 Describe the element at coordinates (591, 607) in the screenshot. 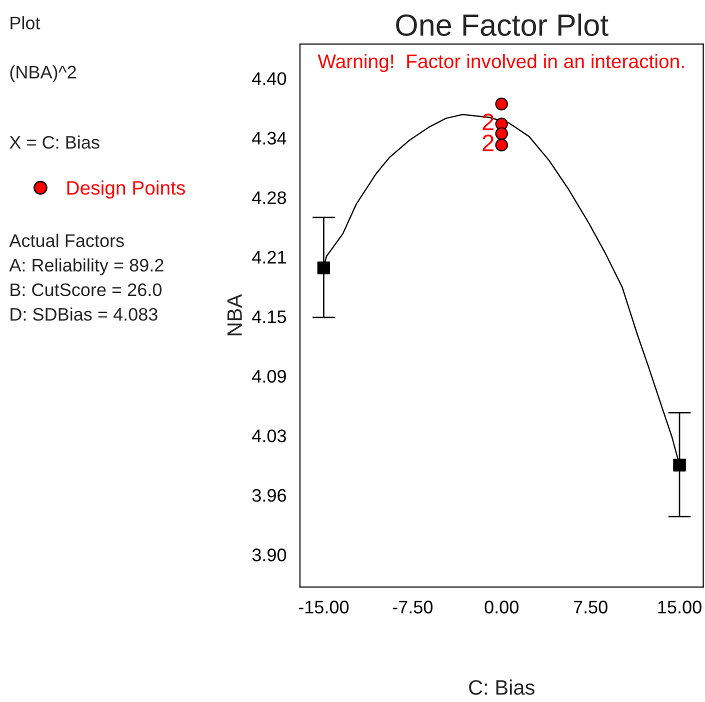

I see `x-tick-label: 7.50` at that location.